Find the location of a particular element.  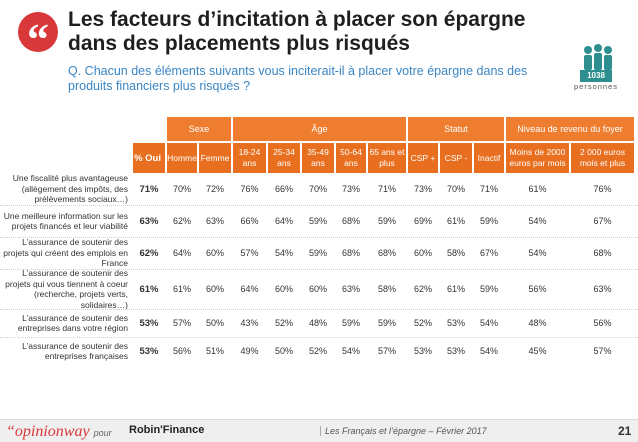

table-cell: 49% is located at coordinates (249, 351).